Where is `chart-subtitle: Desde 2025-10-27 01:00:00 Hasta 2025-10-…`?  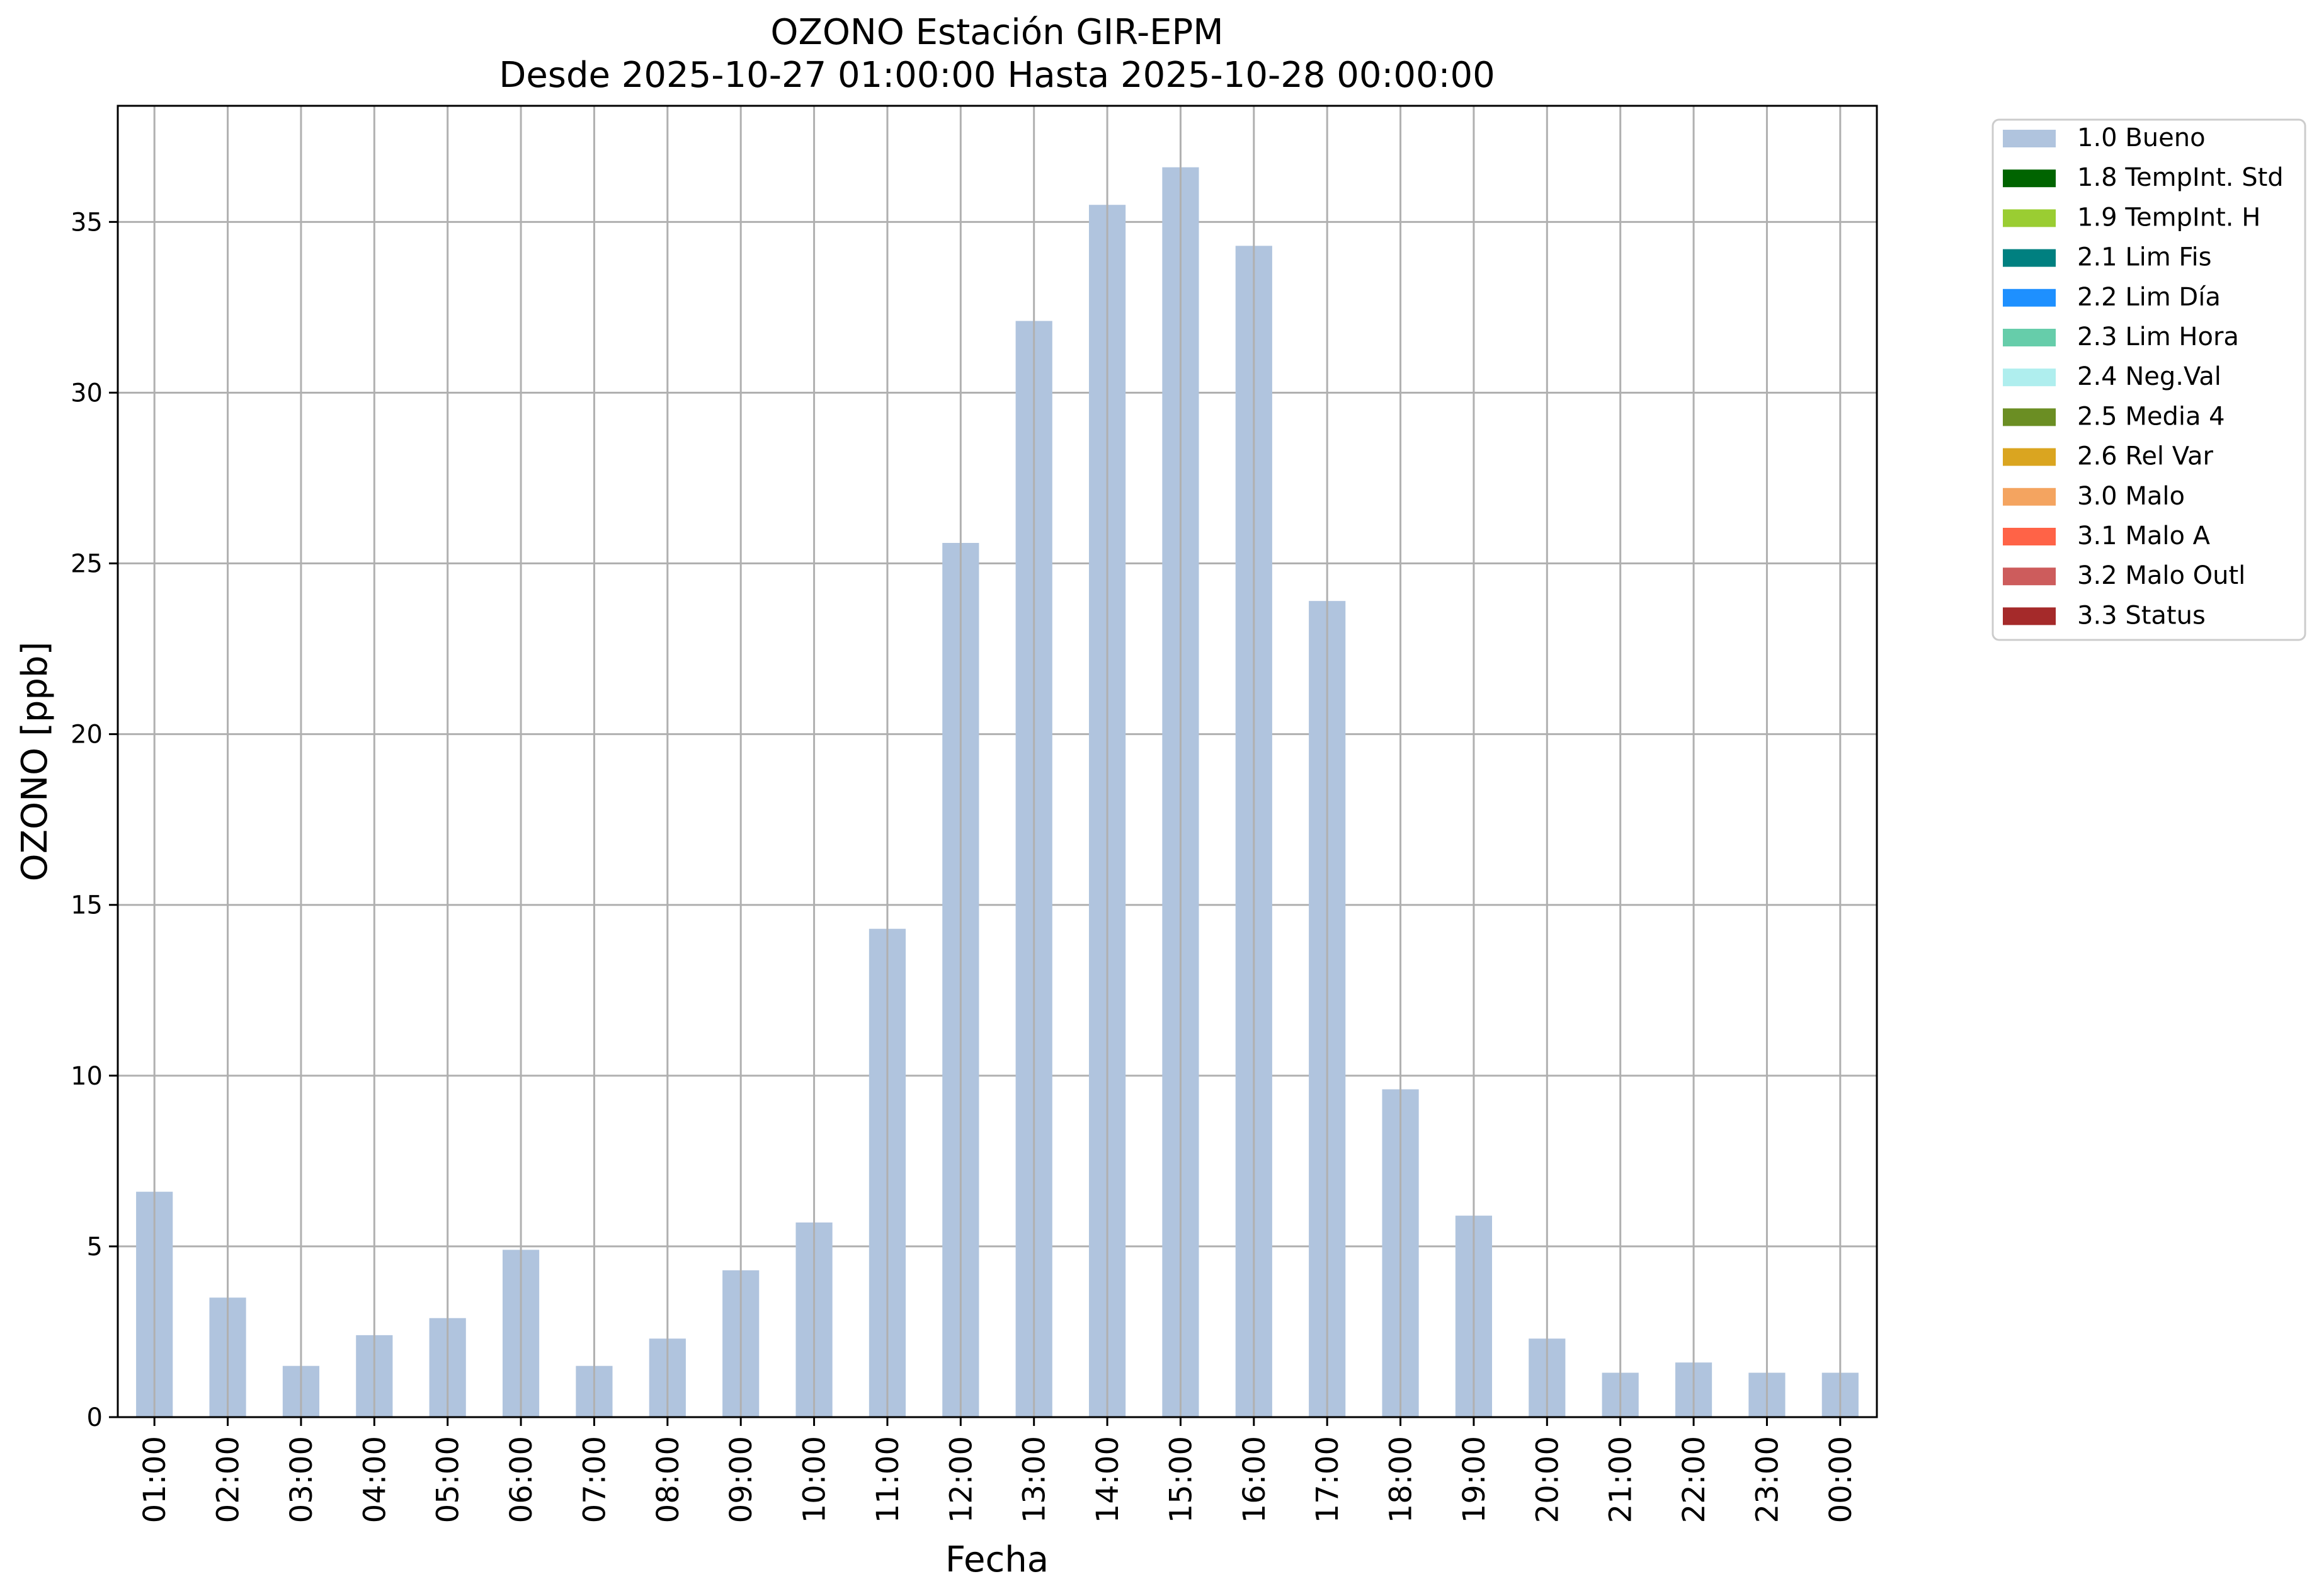 chart-subtitle: Desde 2025-10-27 01:00:00 Hasta 2025-10-… is located at coordinates (997, 75).